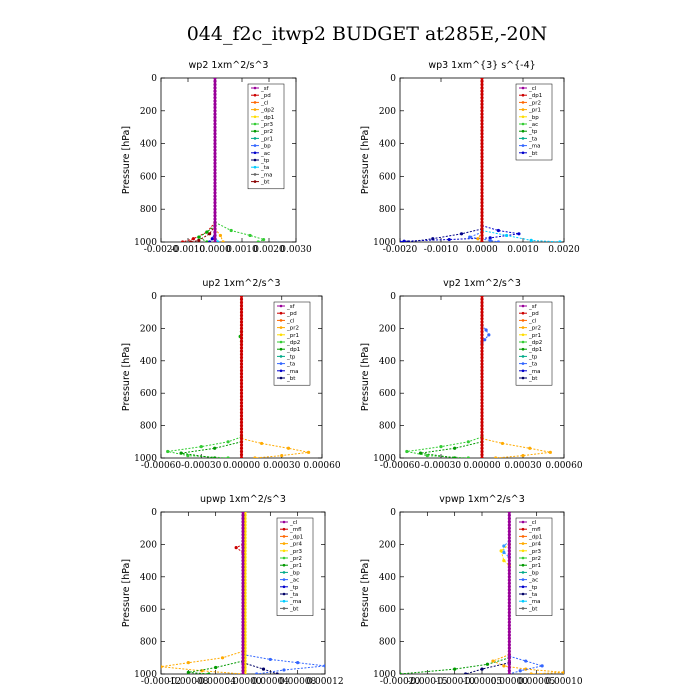  Describe the element at coordinates (296, 552) in the screenshot. I see `legend-label: _pr3` at that location.